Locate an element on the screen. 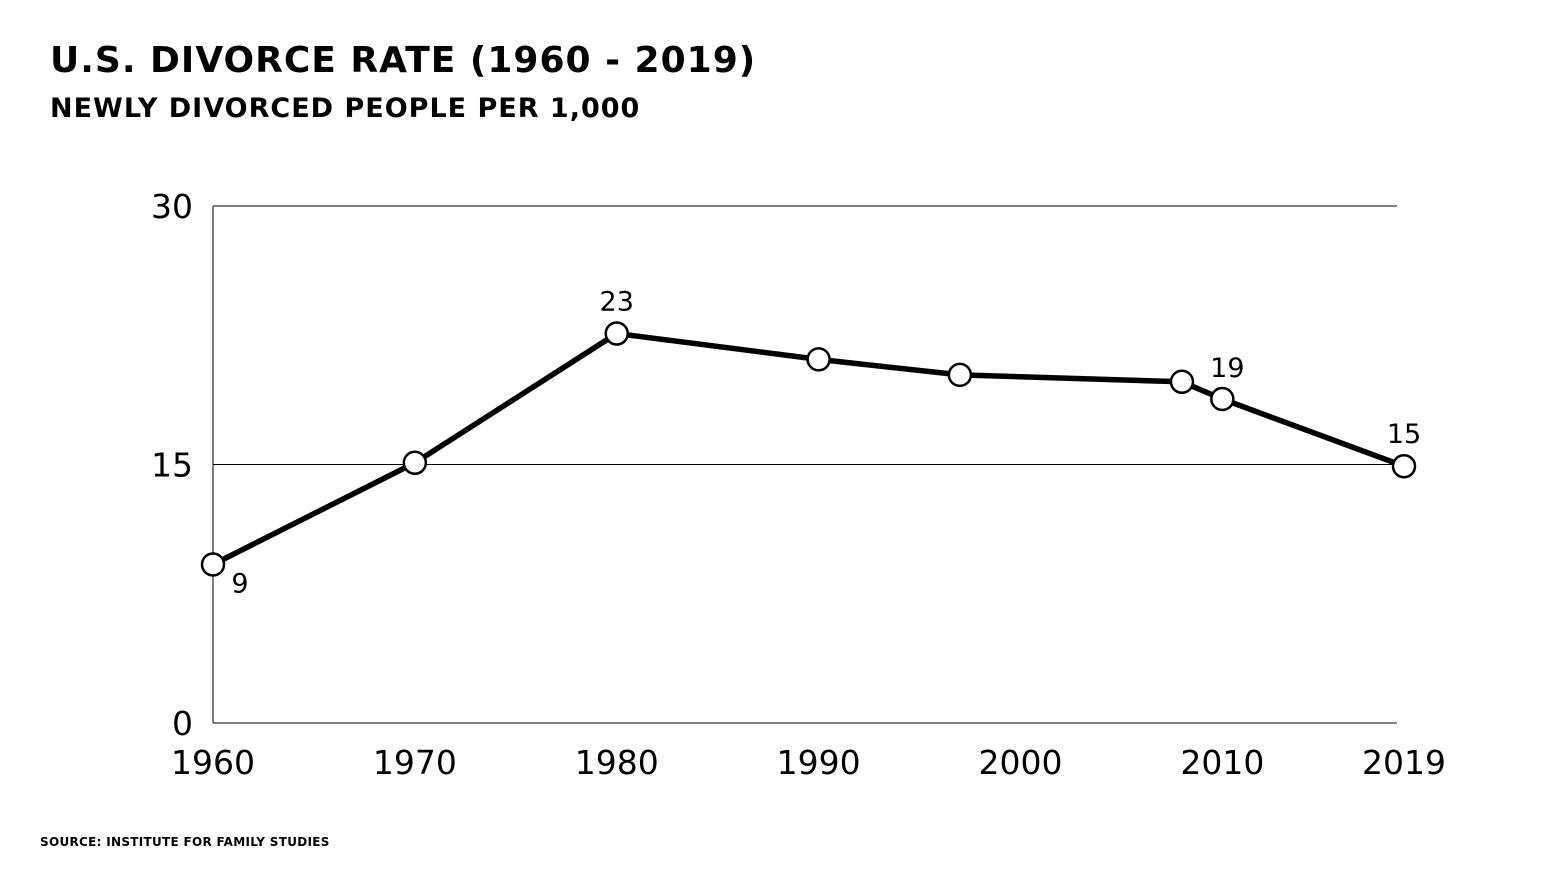 This screenshot has height=880, width=1560. x-tick-label-1960: 1960 is located at coordinates (213, 762).